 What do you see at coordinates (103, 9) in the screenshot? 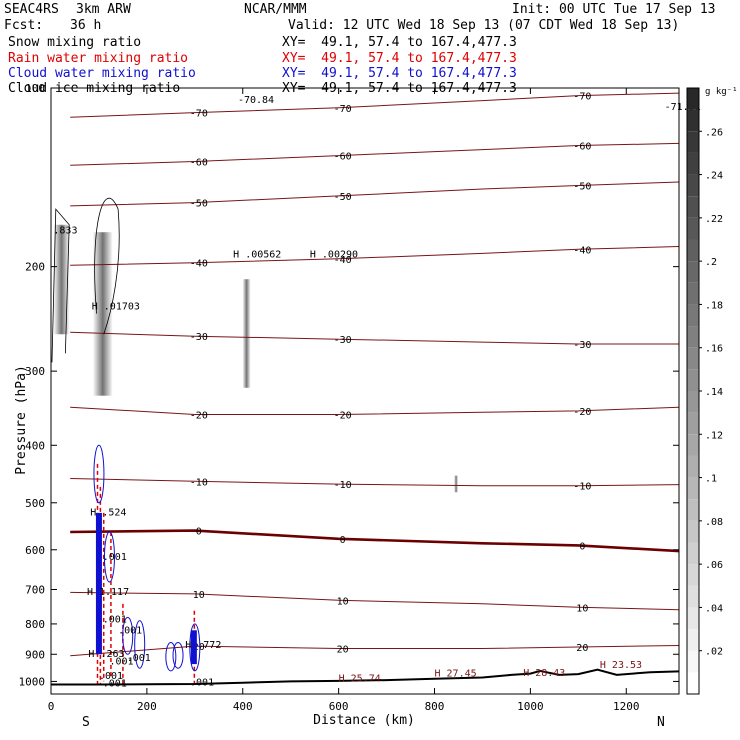
I see `model-label: 3km ARW` at bounding box center [103, 9].